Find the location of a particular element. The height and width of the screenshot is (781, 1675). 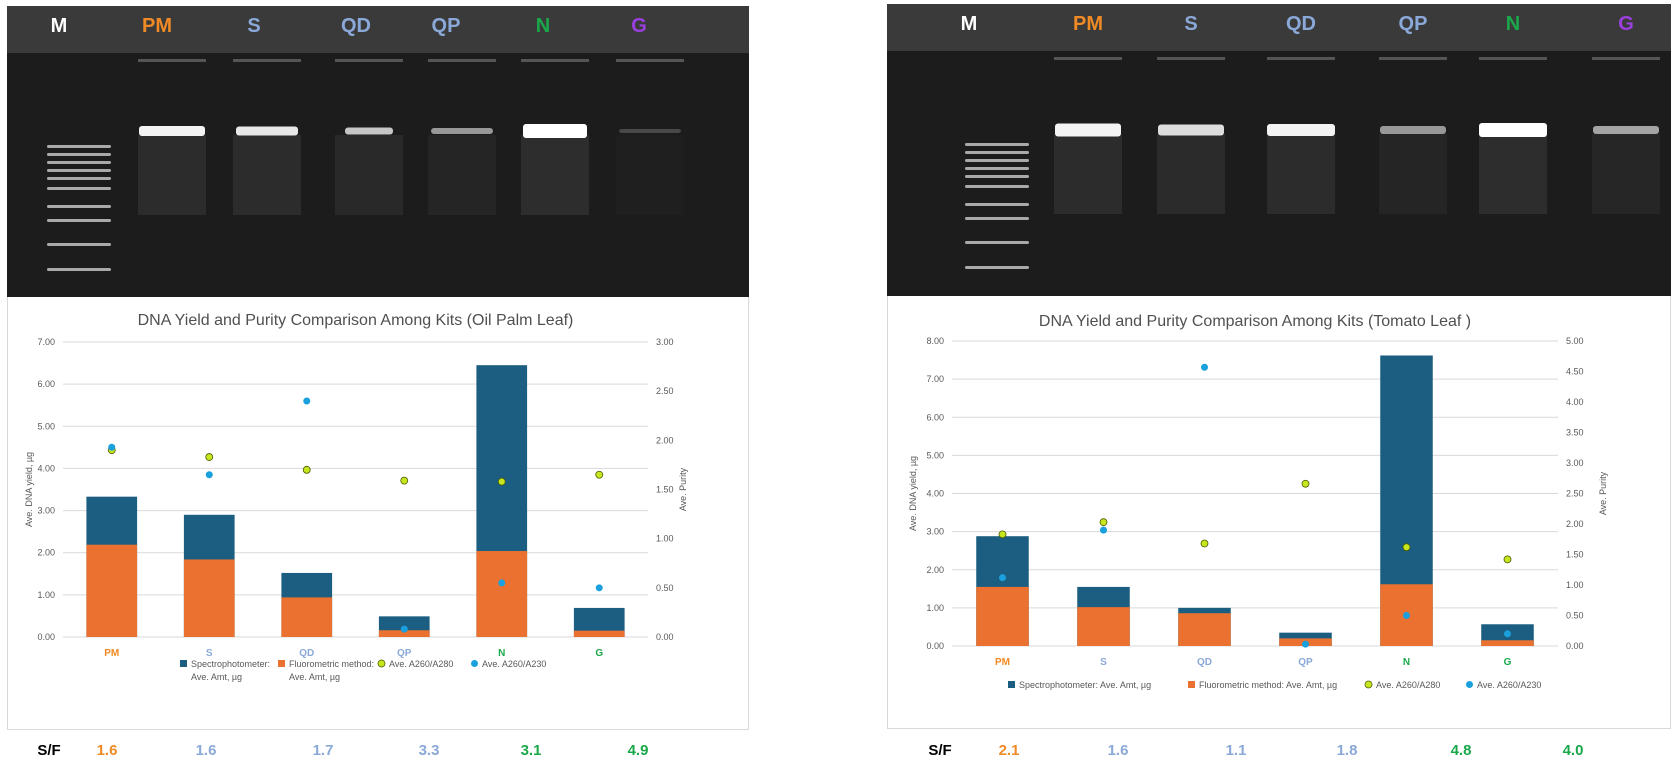

x-tick-label: N is located at coordinates (501, 653).